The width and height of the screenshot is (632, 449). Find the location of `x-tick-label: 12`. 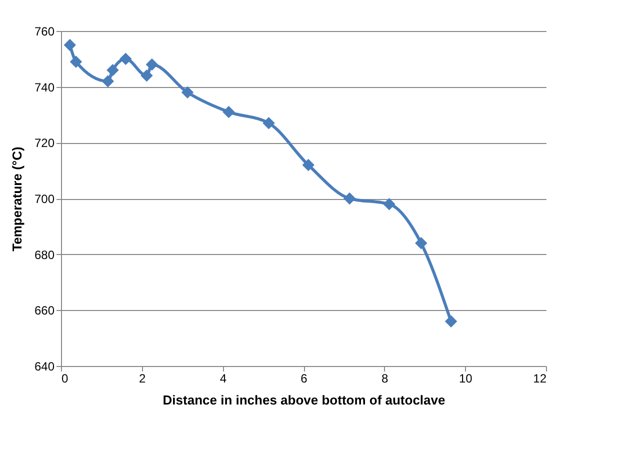

x-tick-label: 12 is located at coordinates (540, 379).